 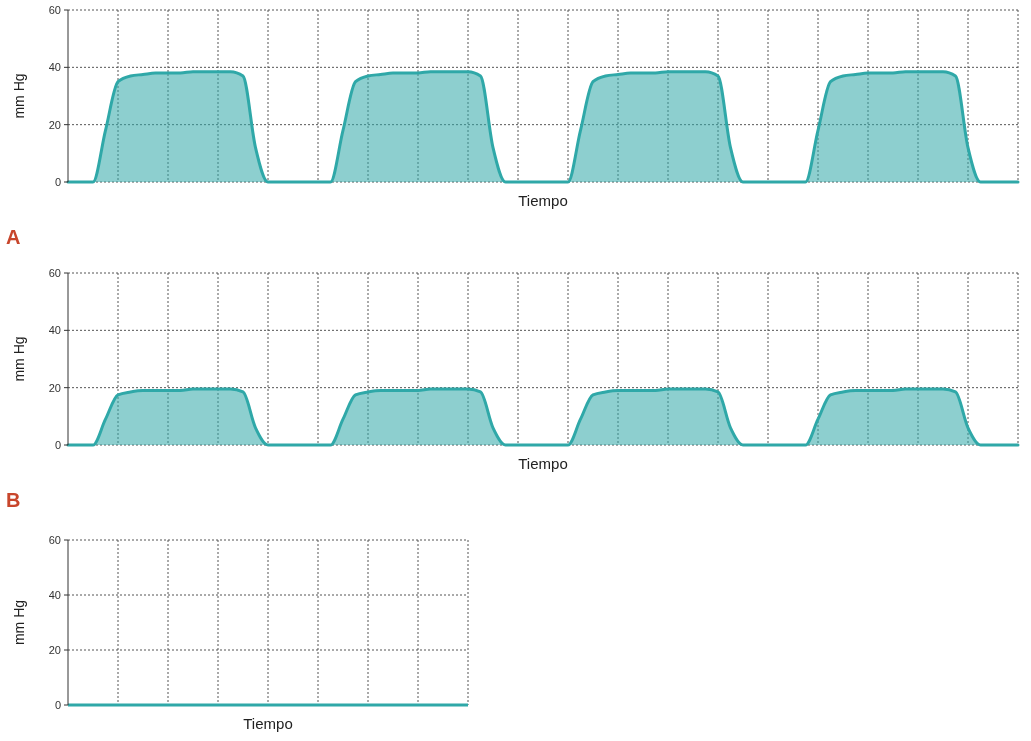 What do you see at coordinates (13, 500) in the screenshot?
I see `text: B` at bounding box center [13, 500].